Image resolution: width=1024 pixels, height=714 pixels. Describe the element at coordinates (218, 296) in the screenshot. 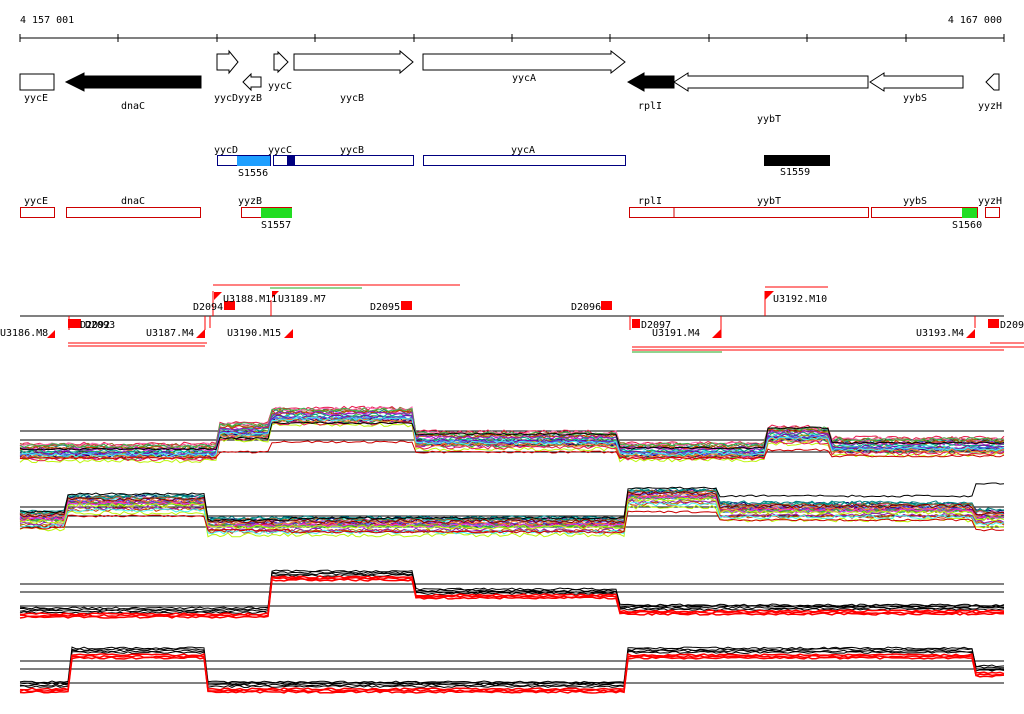

I see `marker-U3188` at that location.